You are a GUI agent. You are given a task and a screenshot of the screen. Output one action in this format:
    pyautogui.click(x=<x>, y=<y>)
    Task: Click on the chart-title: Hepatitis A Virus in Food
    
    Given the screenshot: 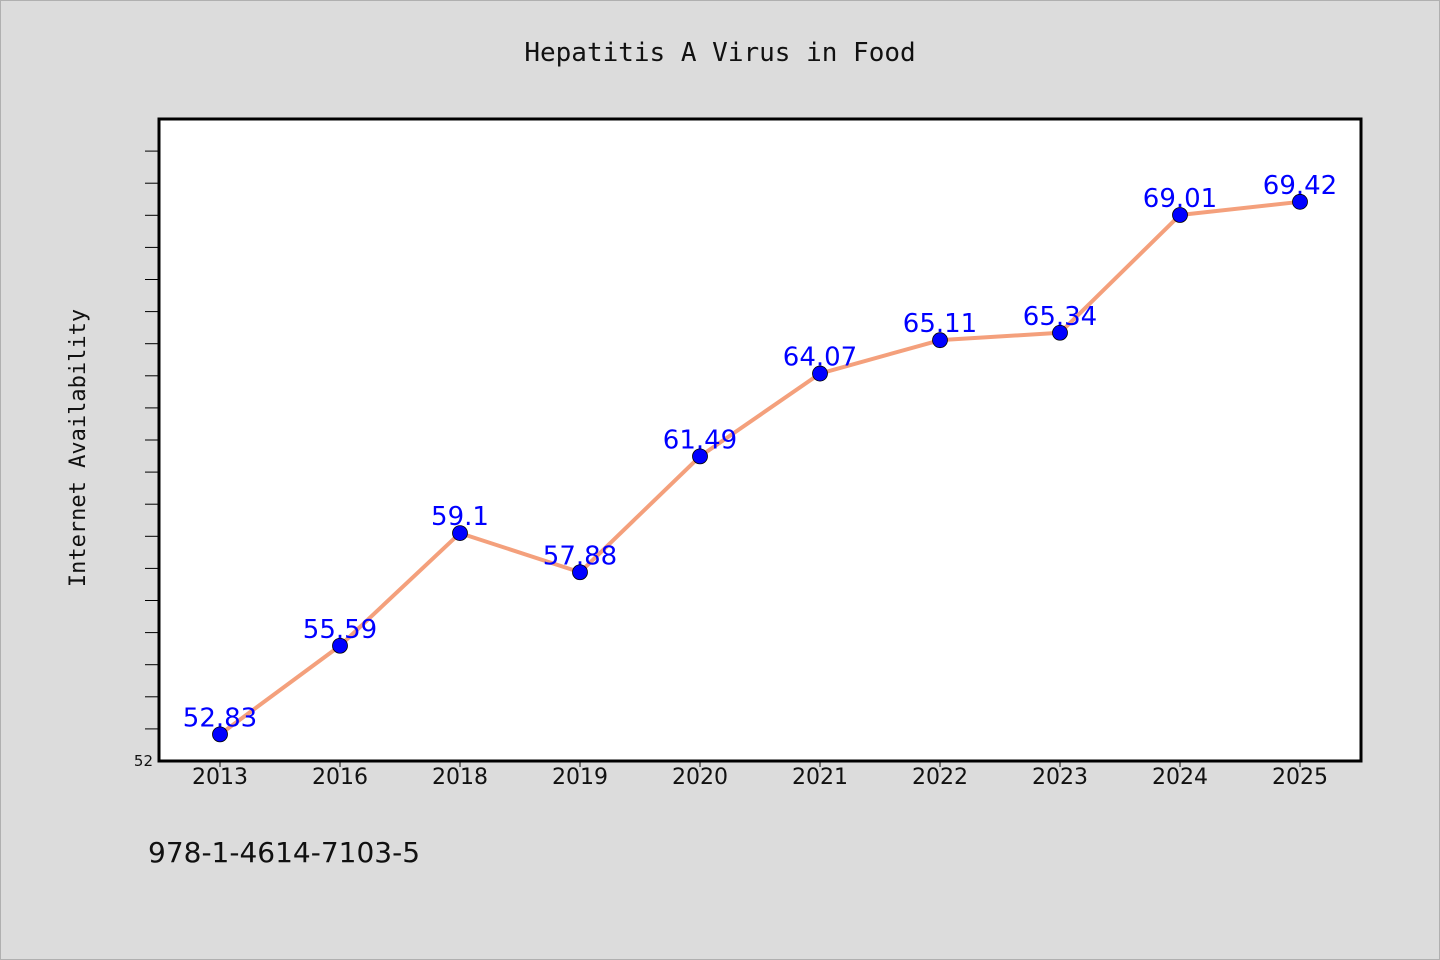 What is the action you would take?
    pyautogui.click(x=719, y=53)
    